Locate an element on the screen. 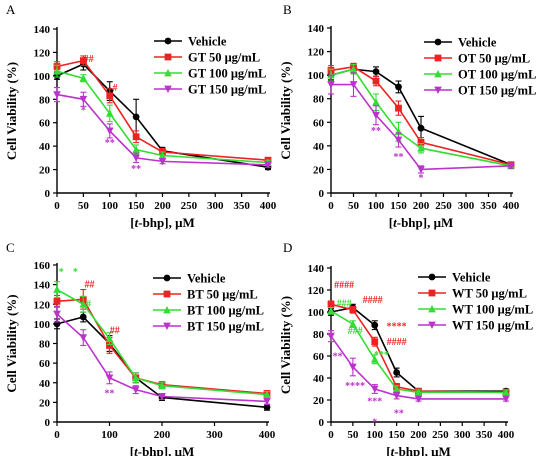 This screenshot has height=456, width=550. legend-label: BT 50 μg/mL is located at coordinates (222, 295).